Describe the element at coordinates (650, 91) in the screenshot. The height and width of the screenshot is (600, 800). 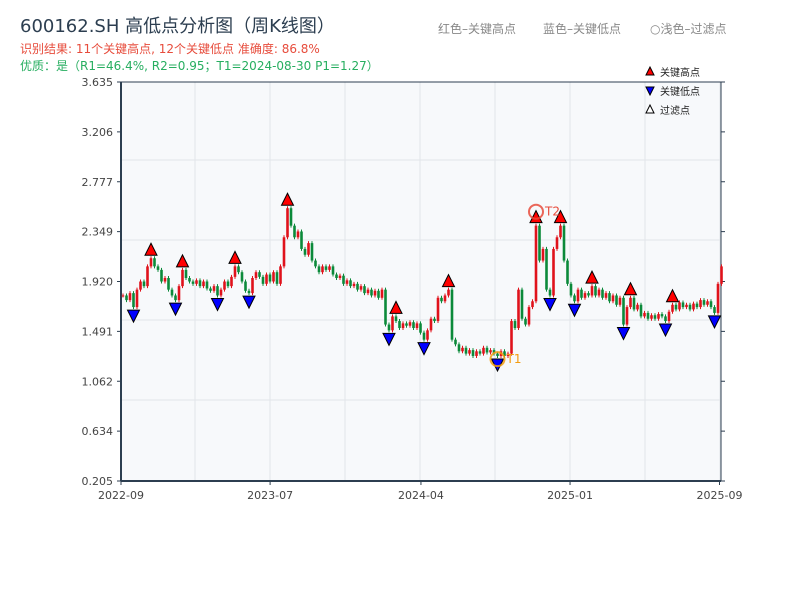
I see `legend-key-low-icon` at that location.